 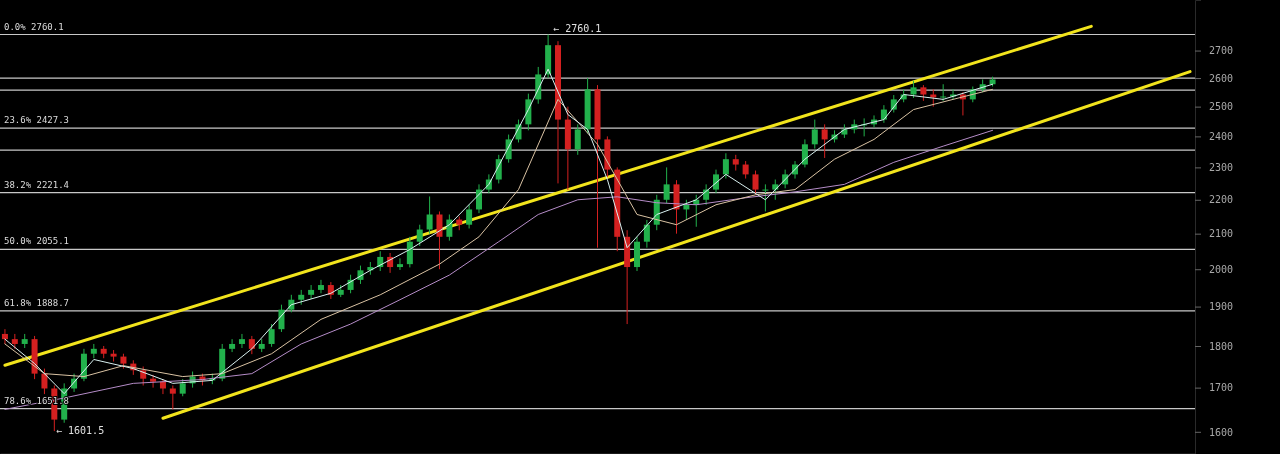 I want to click on y-tick-label: 2500, so click(x=1221, y=107).